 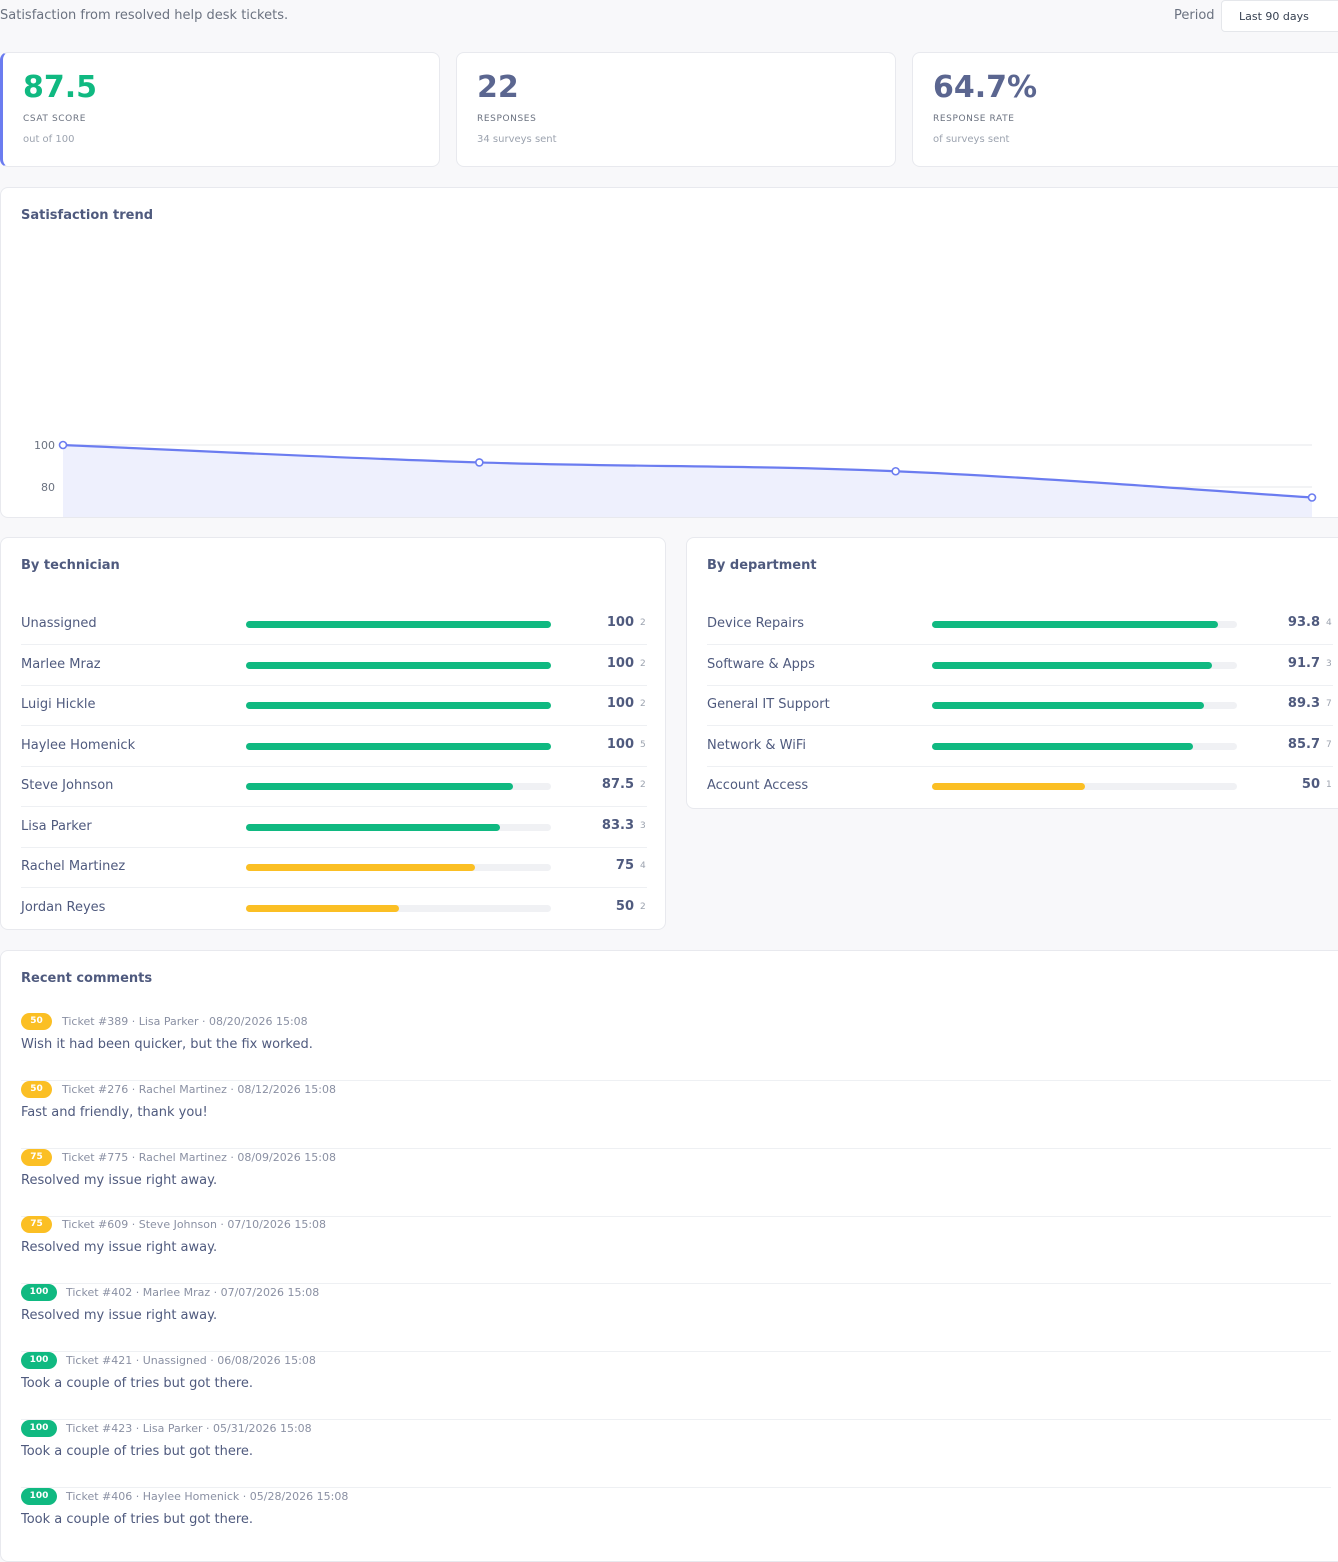 I want to click on row-score: 75, so click(x=624, y=865).